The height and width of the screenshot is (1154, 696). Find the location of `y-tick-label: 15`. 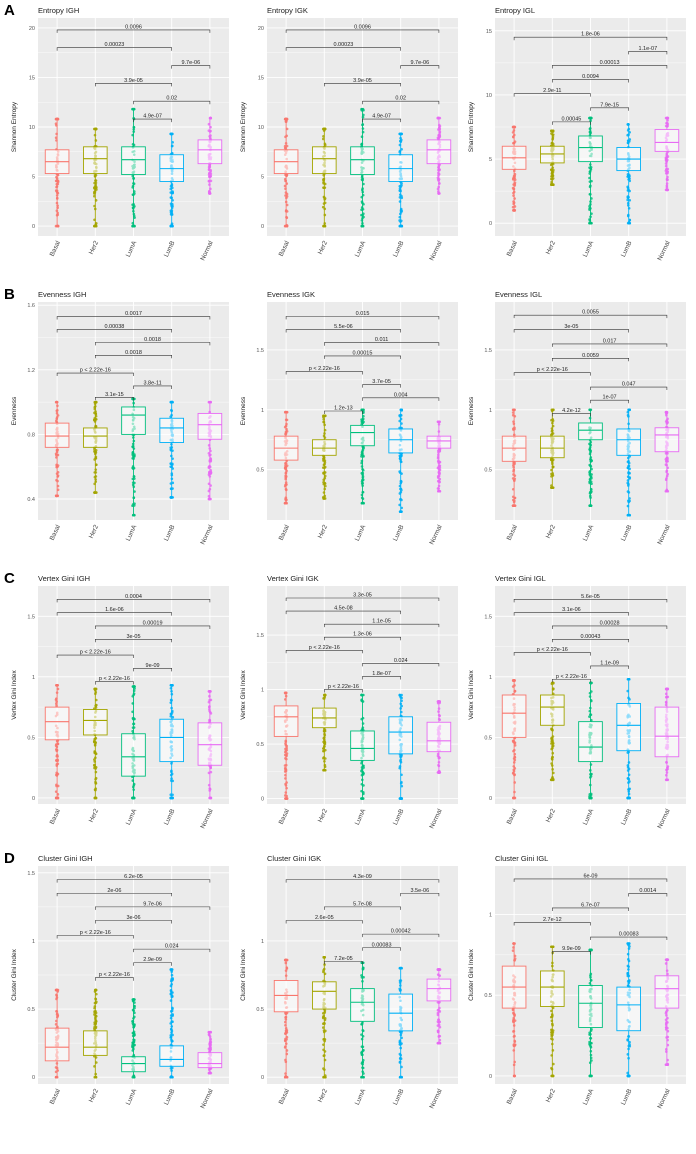

y-tick-label: 15 is located at coordinates (32, 78).